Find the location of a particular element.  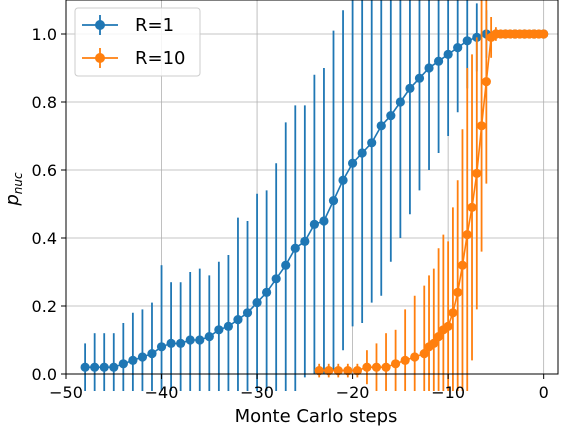

y-tick-label: 0.0 is located at coordinates (44, 374).